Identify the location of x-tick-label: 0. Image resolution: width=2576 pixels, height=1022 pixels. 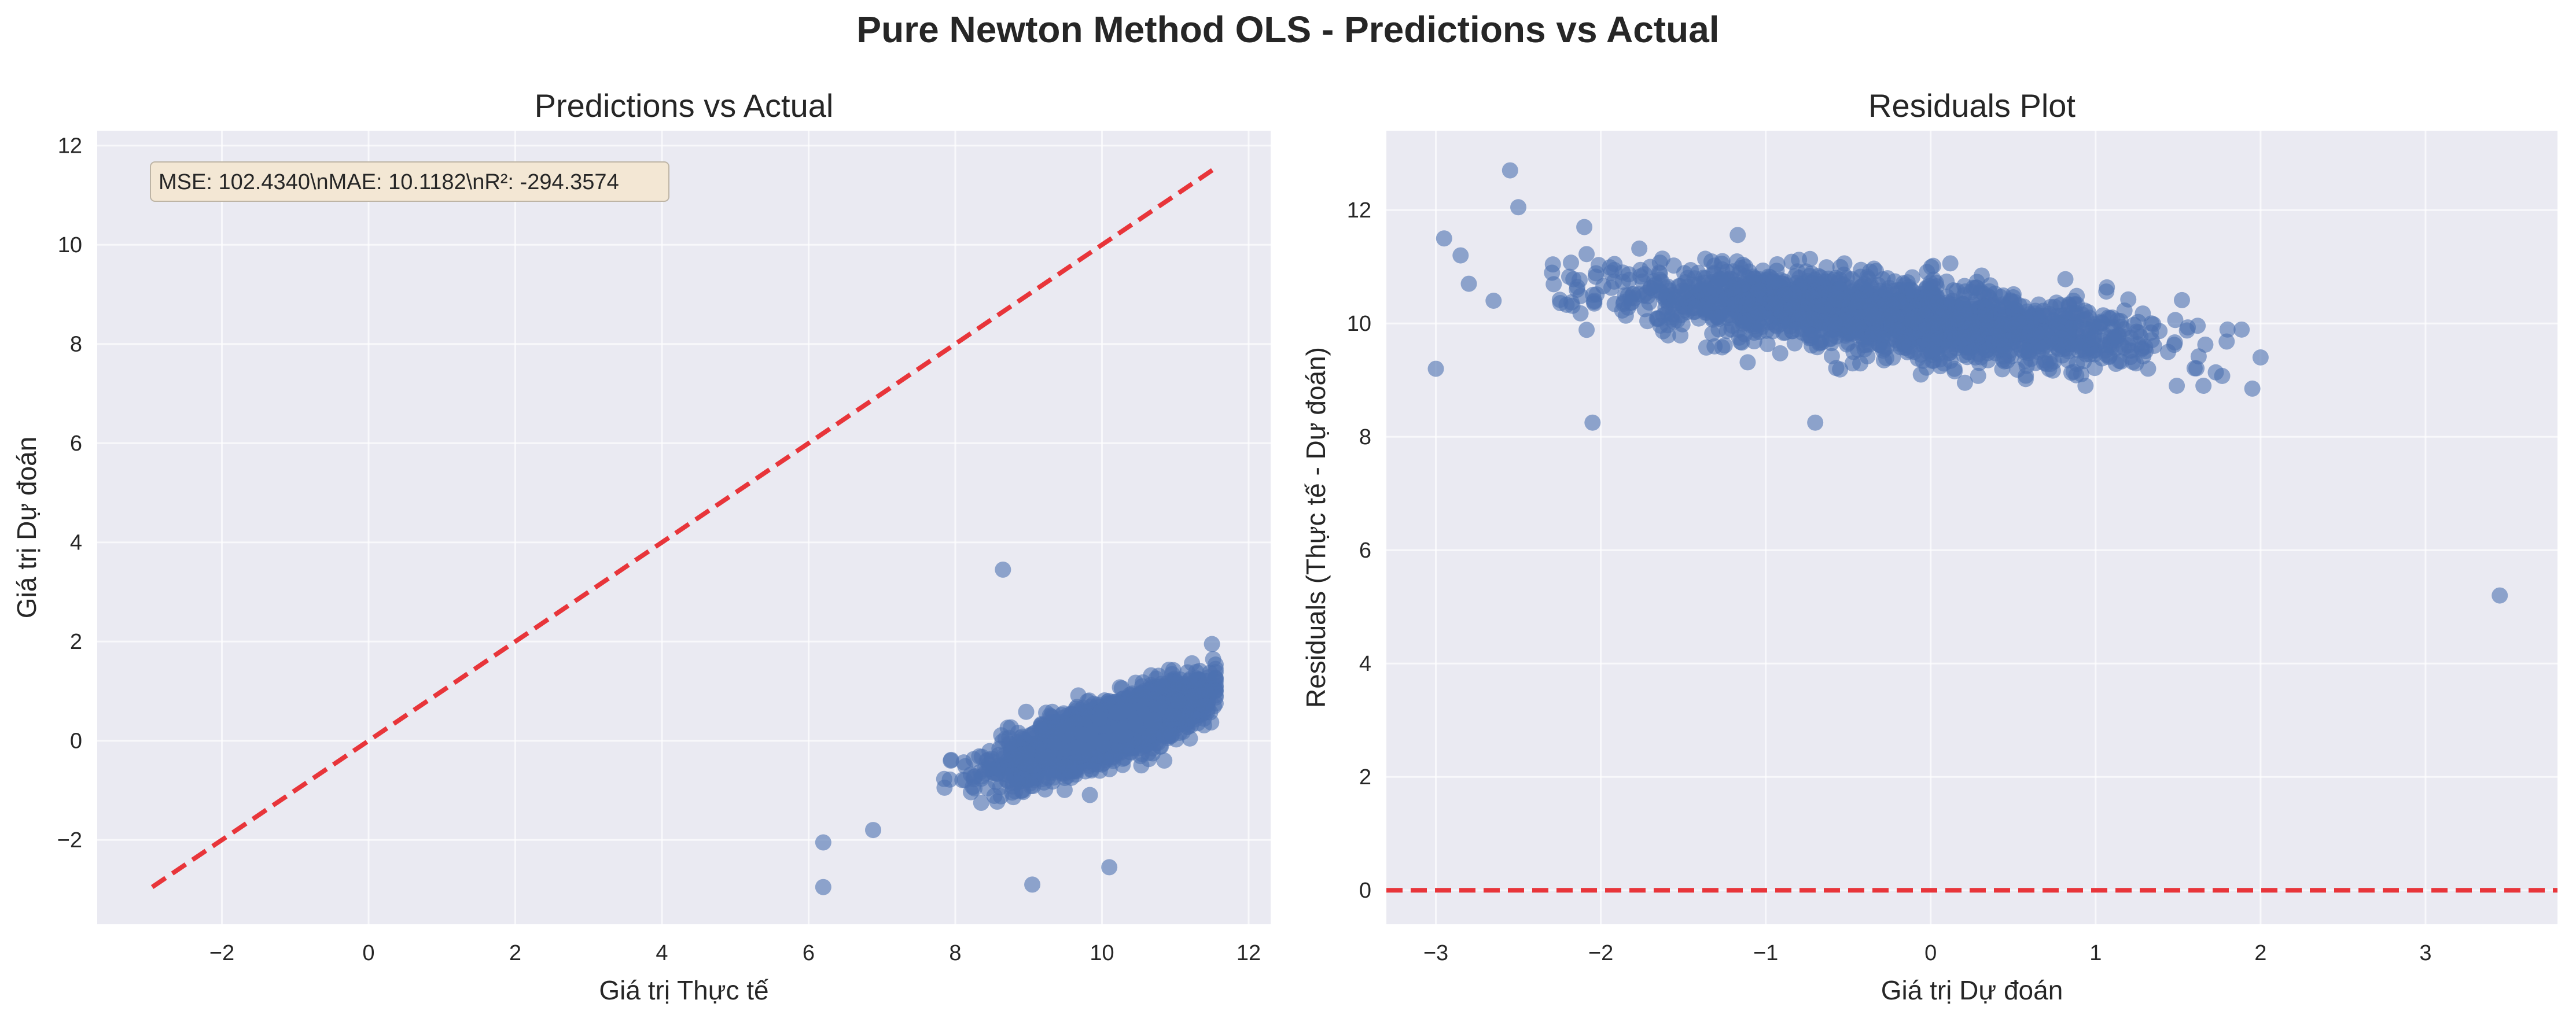
(368, 953).